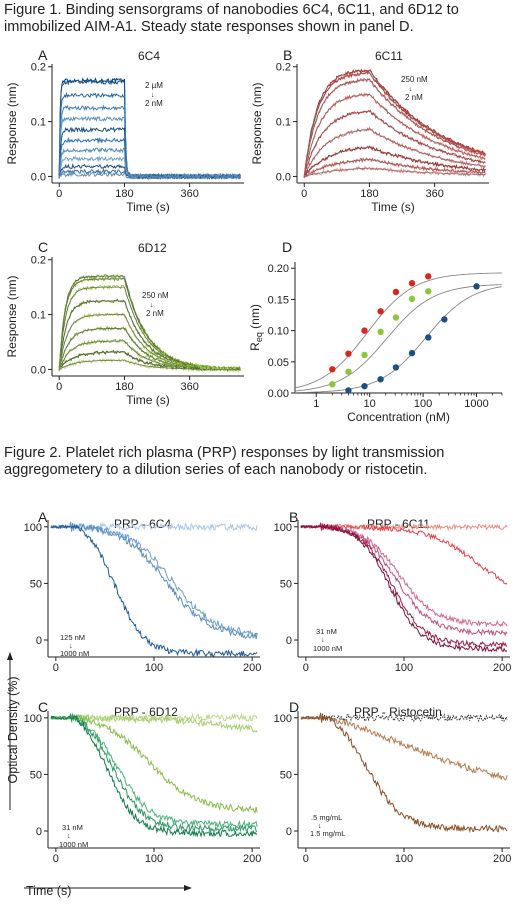 The image size is (520, 906). I want to click on annotation-arrow-1a: ↓, so click(153, 95).